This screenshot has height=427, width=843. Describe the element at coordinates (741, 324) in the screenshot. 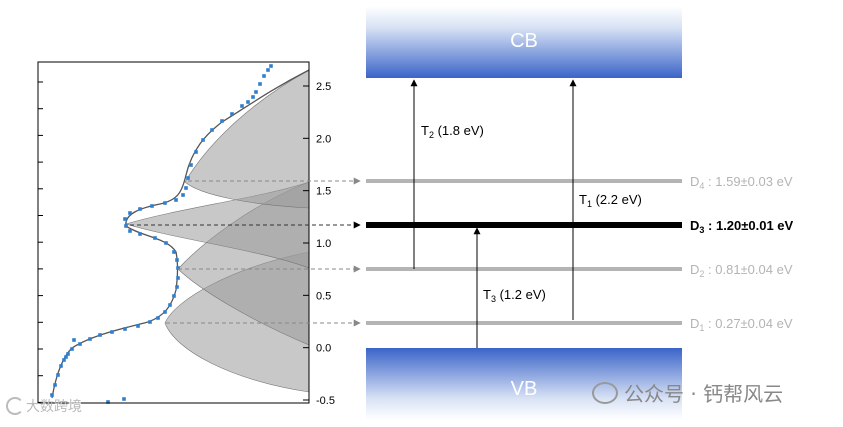

I see `label-d1: D1 : 0.27±0.04 eV` at that location.